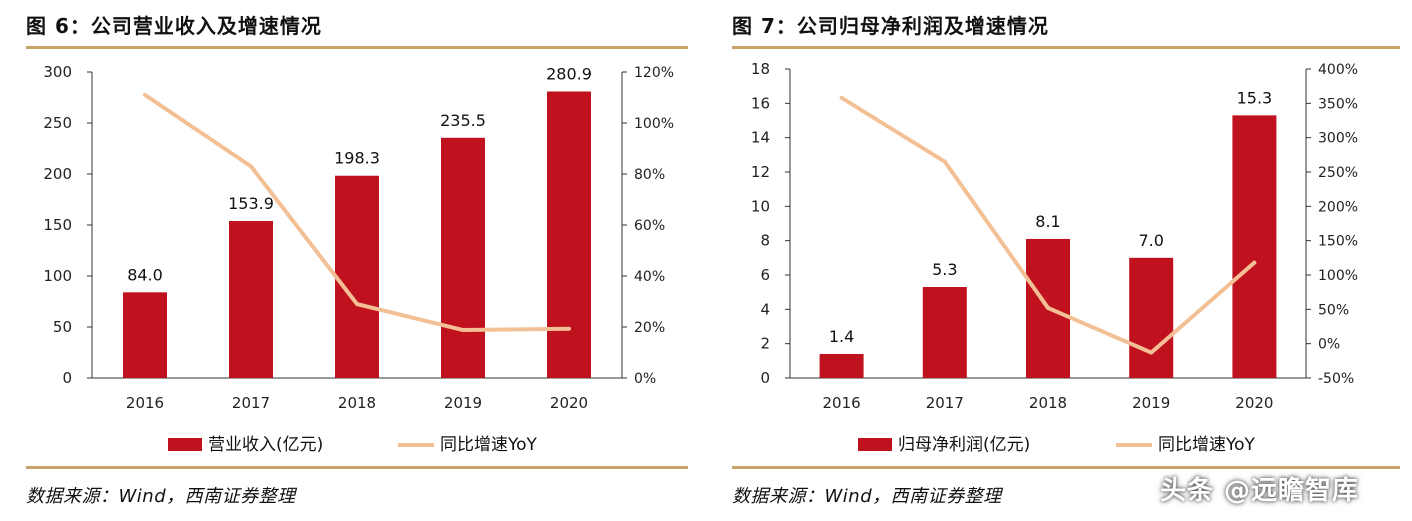  I want to click on y-left-tick-label: 6, so click(765, 275).